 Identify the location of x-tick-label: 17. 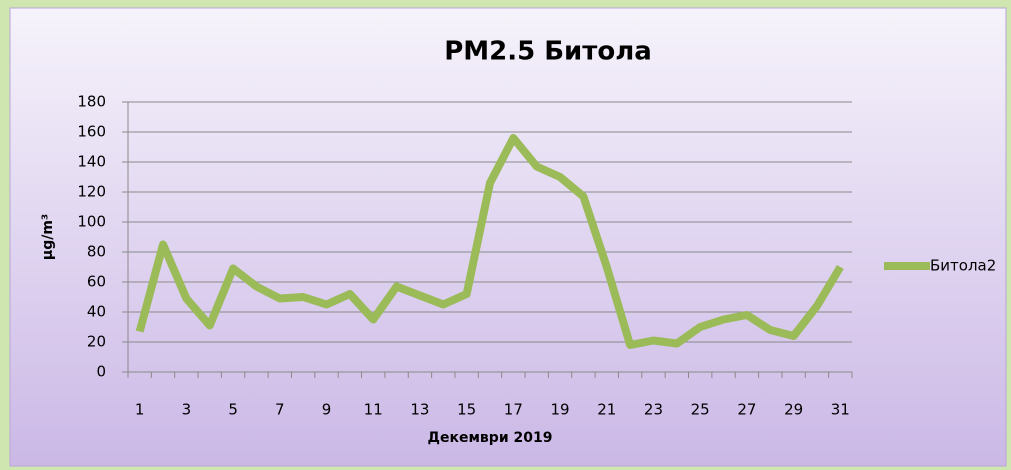
(513, 410).